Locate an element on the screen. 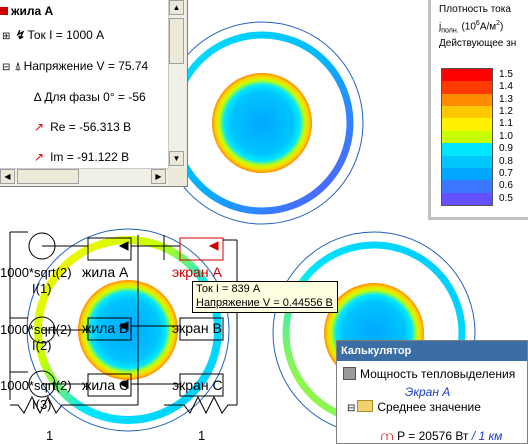  tree-item-voltage: ⊟ ⍋ Напряжение V = 75.74 is located at coordinates (75, 66).